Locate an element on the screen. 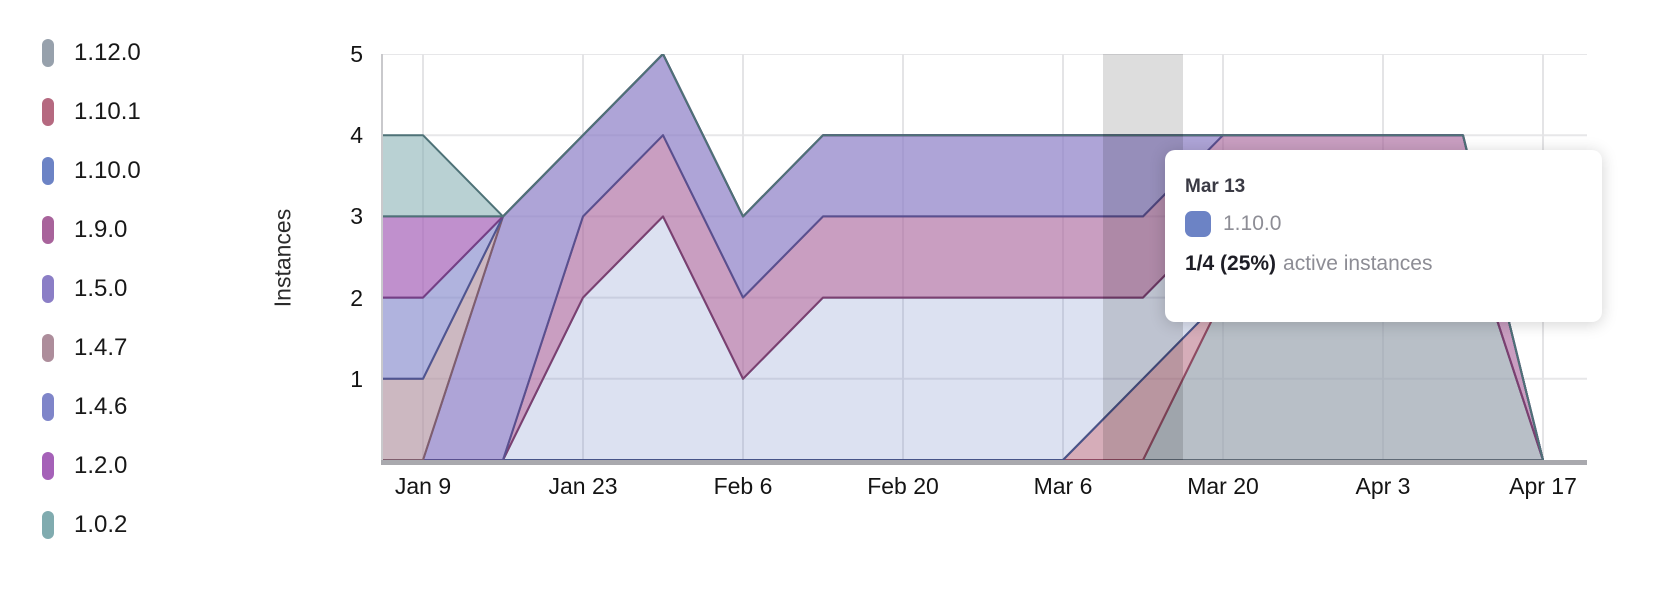  tooltip-date: Mar 13 is located at coordinates (1215, 186).